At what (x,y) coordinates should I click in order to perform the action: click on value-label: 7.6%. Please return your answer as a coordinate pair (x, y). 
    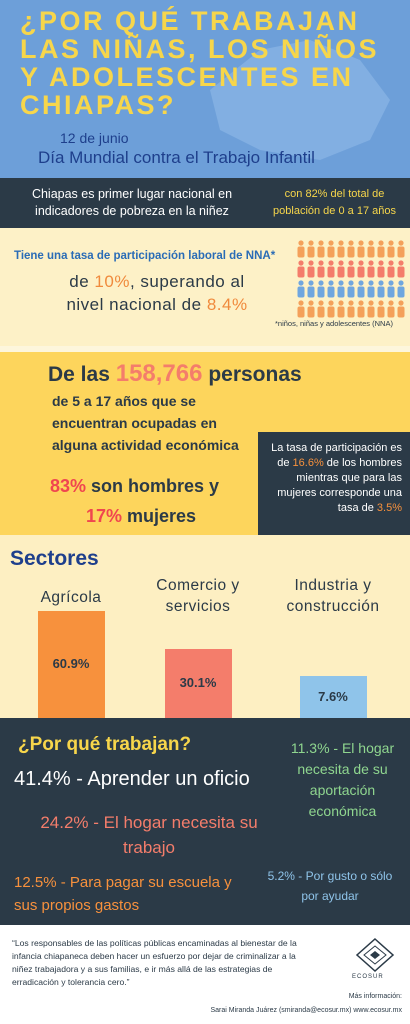
    Looking at the image, I should click on (333, 696).